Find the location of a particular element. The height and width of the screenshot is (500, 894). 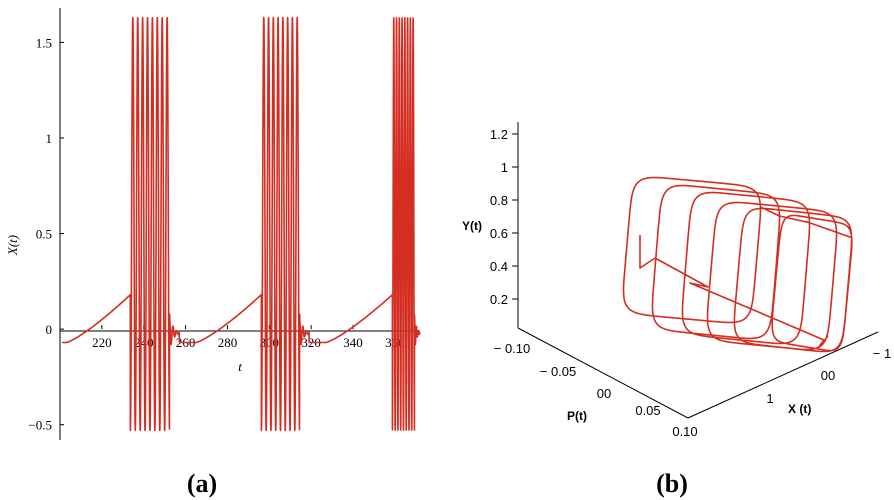

y-tick-label: 0.5 is located at coordinates (44, 234).